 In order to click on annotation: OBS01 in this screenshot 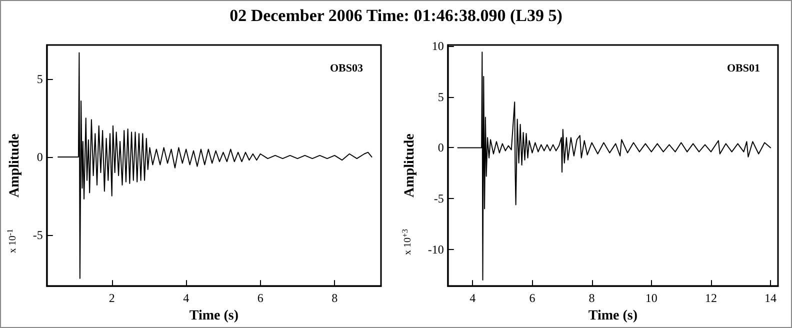, I will do `click(743, 68)`.